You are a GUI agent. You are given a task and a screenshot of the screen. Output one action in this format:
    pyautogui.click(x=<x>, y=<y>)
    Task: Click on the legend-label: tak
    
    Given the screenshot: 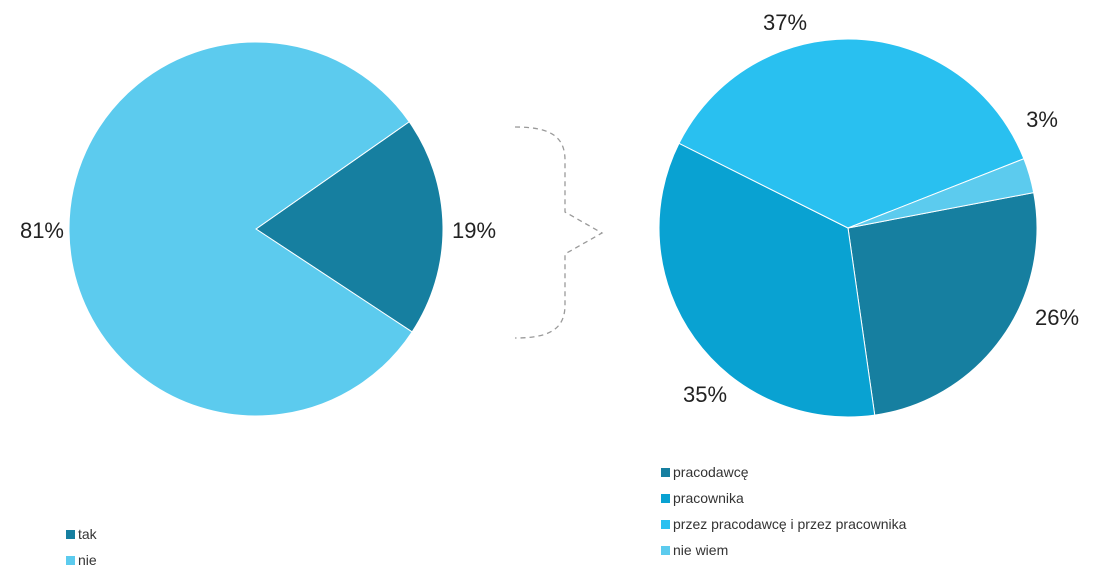 What is the action you would take?
    pyautogui.click(x=87, y=534)
    